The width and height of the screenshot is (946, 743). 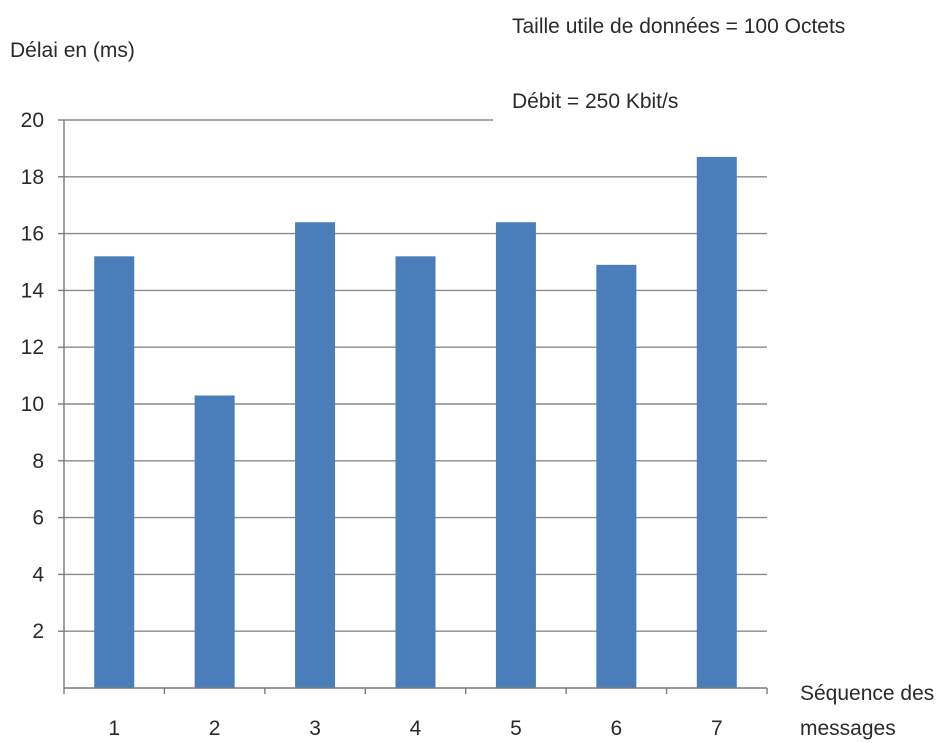 What do you see at coordinates (38, 461) in the screenshot?
I see `y-tick-label: 8` at bounding box center [38, 461].